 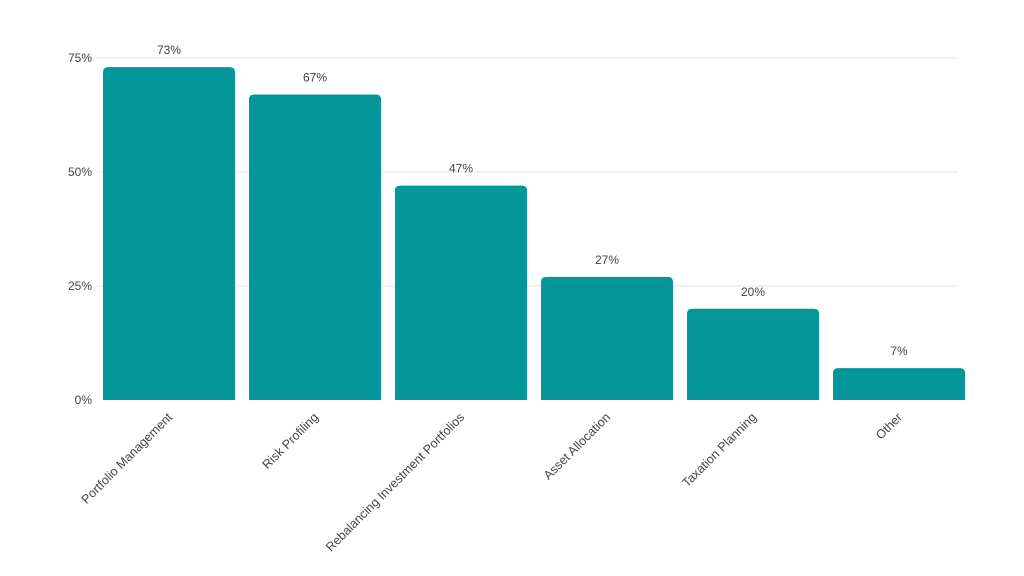 I want to click on data-label: 27%, so click(x=607, y=260).